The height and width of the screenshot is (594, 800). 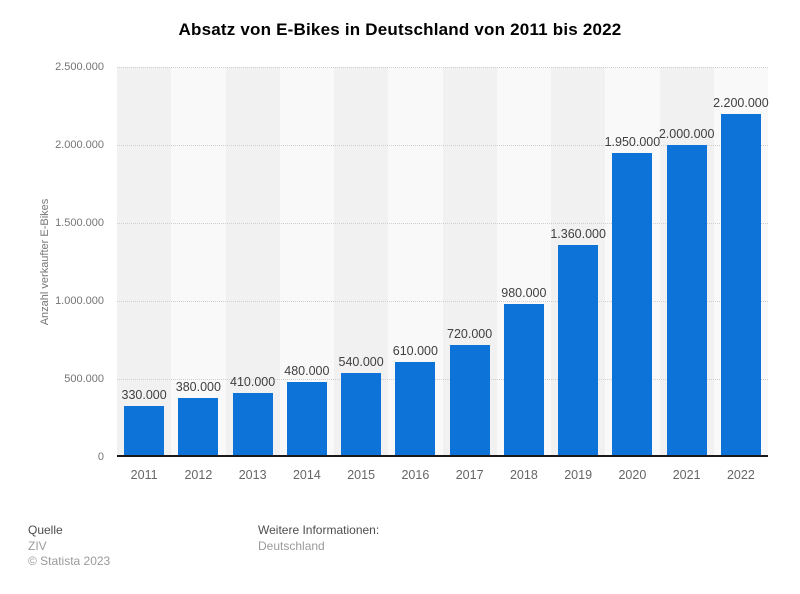 What do you see at coordinates (524, 293) in the screenshot?
I see `bar-value-label-2018: 980.000` at bounding box center [524, 293].